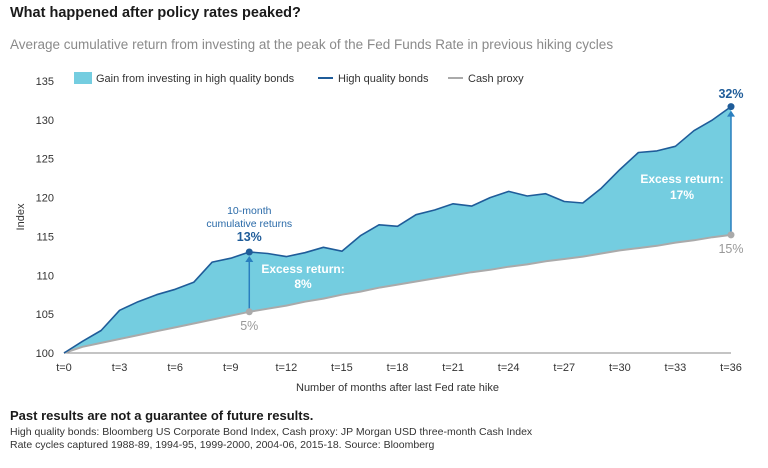  What do you see at coordinates (509, 368) in the screenshot?
I see `x-tick-label: t=24` at bounding box center [509, 368].